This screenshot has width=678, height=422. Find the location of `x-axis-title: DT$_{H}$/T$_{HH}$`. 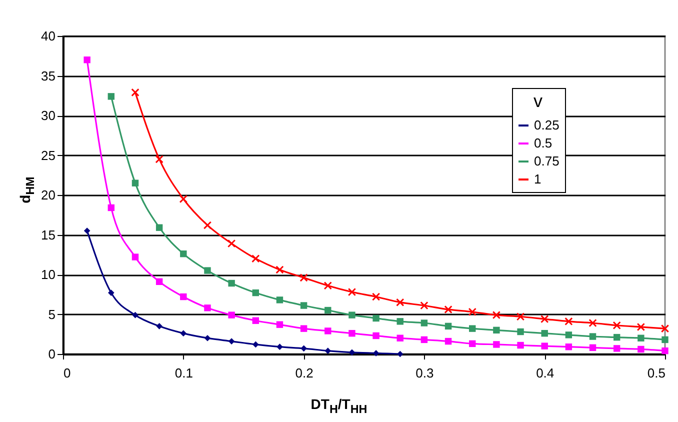

x-axis-title: DT$_{H}$/T$_{HH}$ is located at coordinates (339, 406).